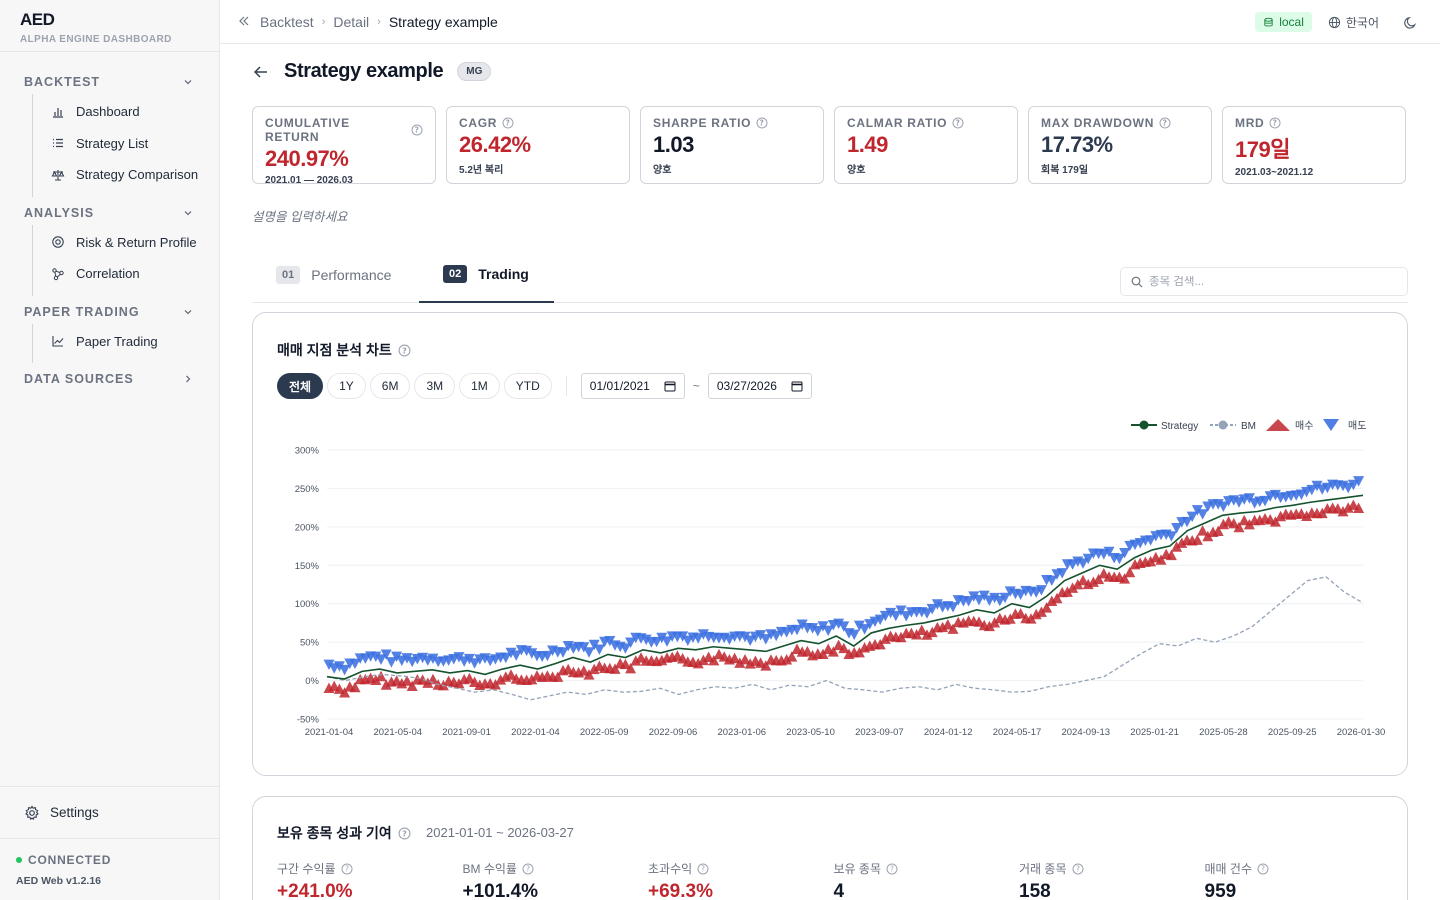 The height and width of the screenshot is (900, 1440). What do you see at coordinates (58, 143) in the screenshot?
I see `list-icon` at bounding box center [58, 143].